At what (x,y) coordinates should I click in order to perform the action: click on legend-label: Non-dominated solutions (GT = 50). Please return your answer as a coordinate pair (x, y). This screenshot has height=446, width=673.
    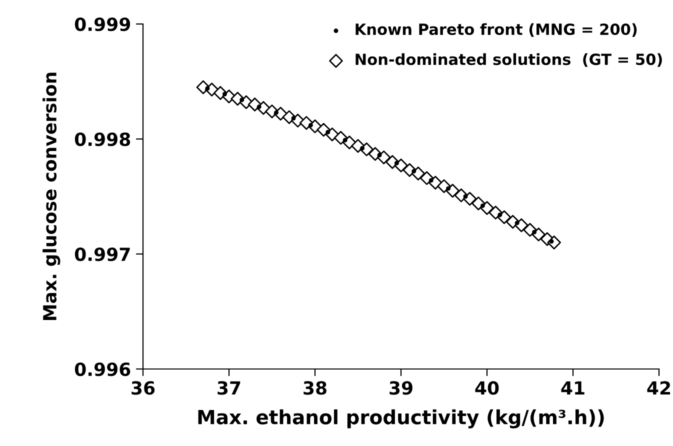
    Looking at the image, I should click on (509, 60).